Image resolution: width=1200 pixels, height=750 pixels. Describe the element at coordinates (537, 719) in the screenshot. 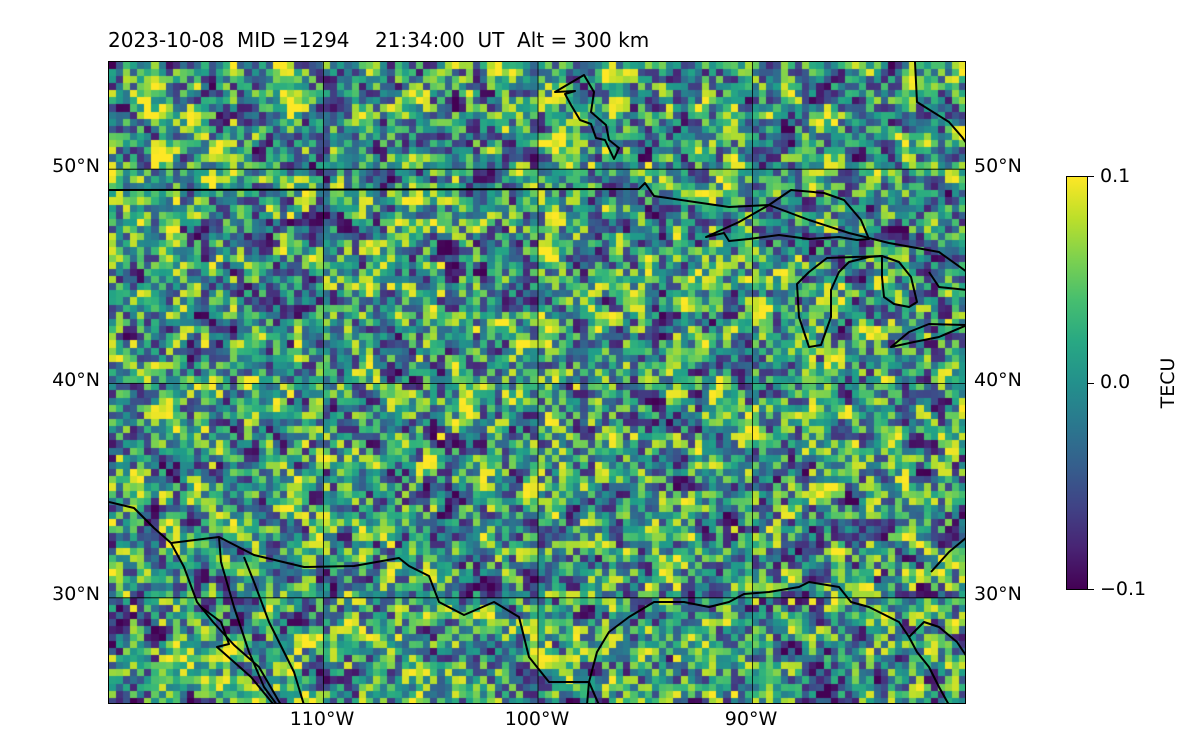

I see `lon-label: 100°W` at that location.